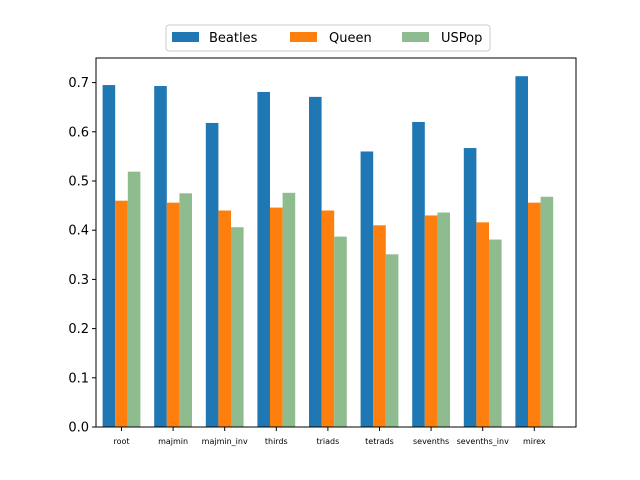 The image size is (640, 480). I want to click on bar-beatles-mirex, so click(521, 251).